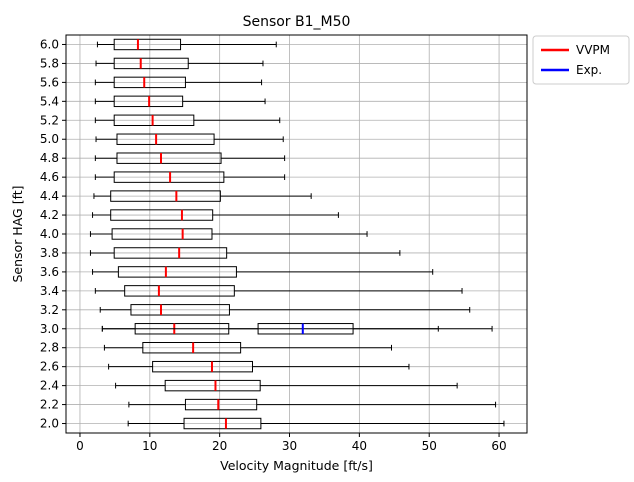 The width and height of the screenshot is (634, 482). I want to click on y-tick-label: 2.4, so click(49, 386).